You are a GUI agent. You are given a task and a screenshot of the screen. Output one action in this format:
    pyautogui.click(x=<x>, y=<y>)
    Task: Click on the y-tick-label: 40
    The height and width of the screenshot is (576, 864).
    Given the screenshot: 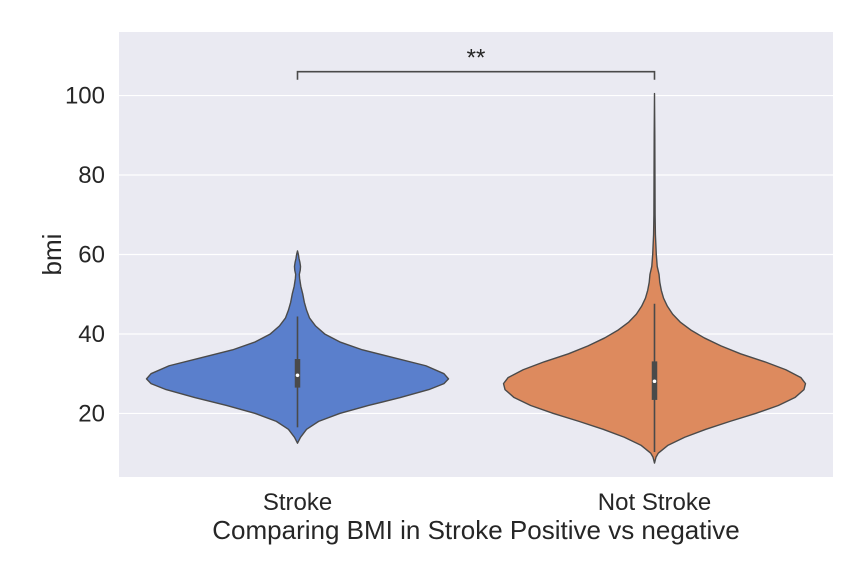 What is the action you would take?
    pyautogui.click(x=91, y=334)
    